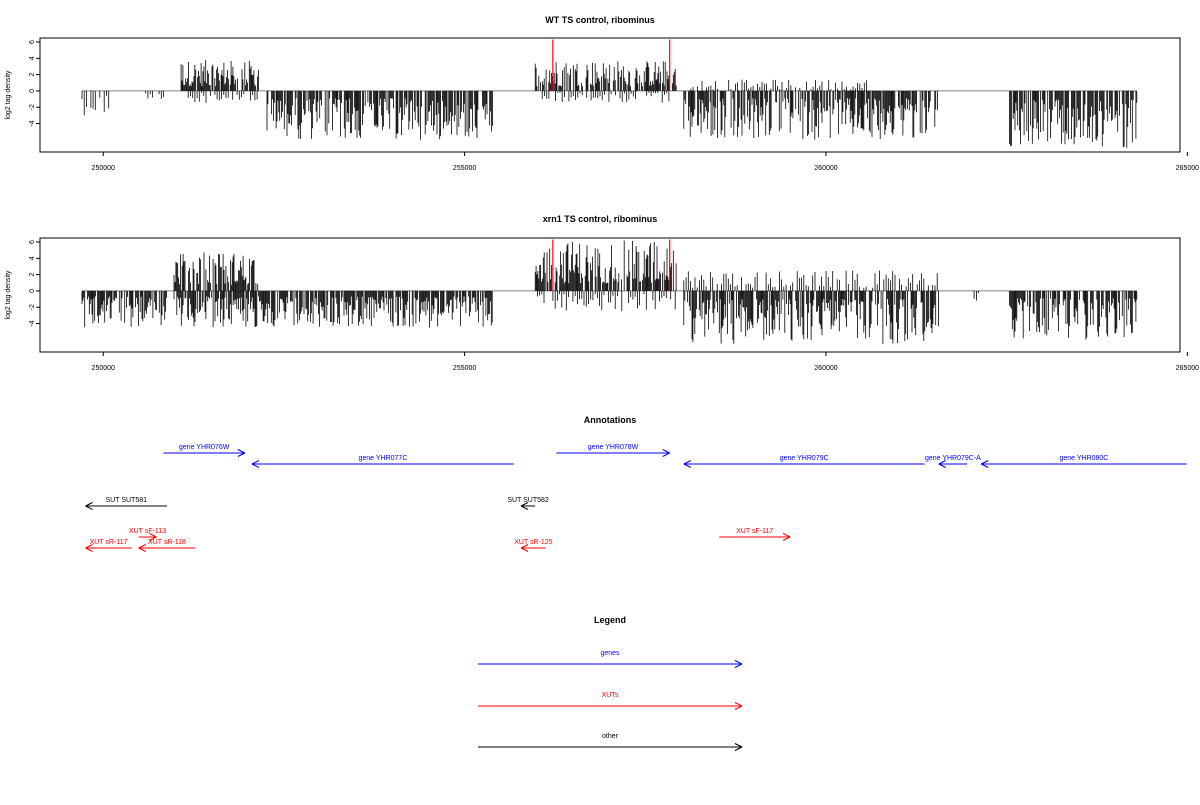 This screenshot has height=805, width=1200. I want to click on feature-label: XUT sR-118, so click(167, 542).